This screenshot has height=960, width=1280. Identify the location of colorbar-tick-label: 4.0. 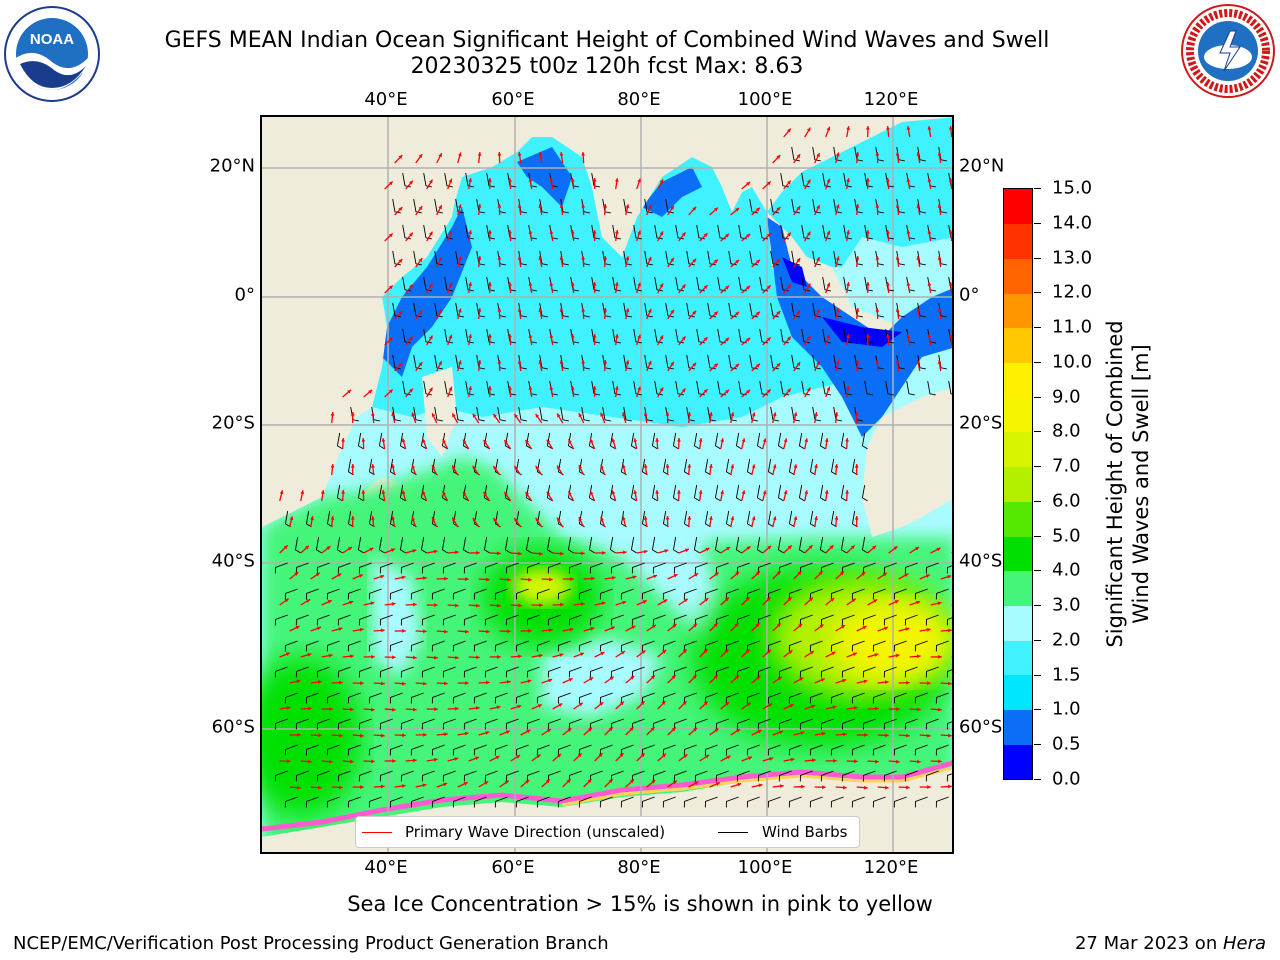
(1066, 570).